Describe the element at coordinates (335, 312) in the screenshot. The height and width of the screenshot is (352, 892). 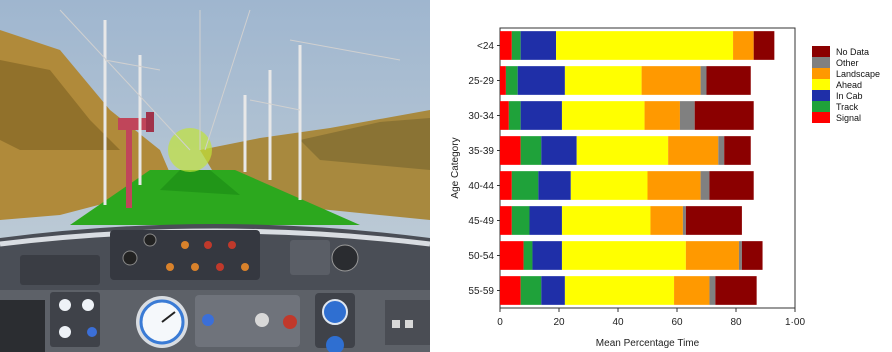
I see `brake-gauge` at that location.